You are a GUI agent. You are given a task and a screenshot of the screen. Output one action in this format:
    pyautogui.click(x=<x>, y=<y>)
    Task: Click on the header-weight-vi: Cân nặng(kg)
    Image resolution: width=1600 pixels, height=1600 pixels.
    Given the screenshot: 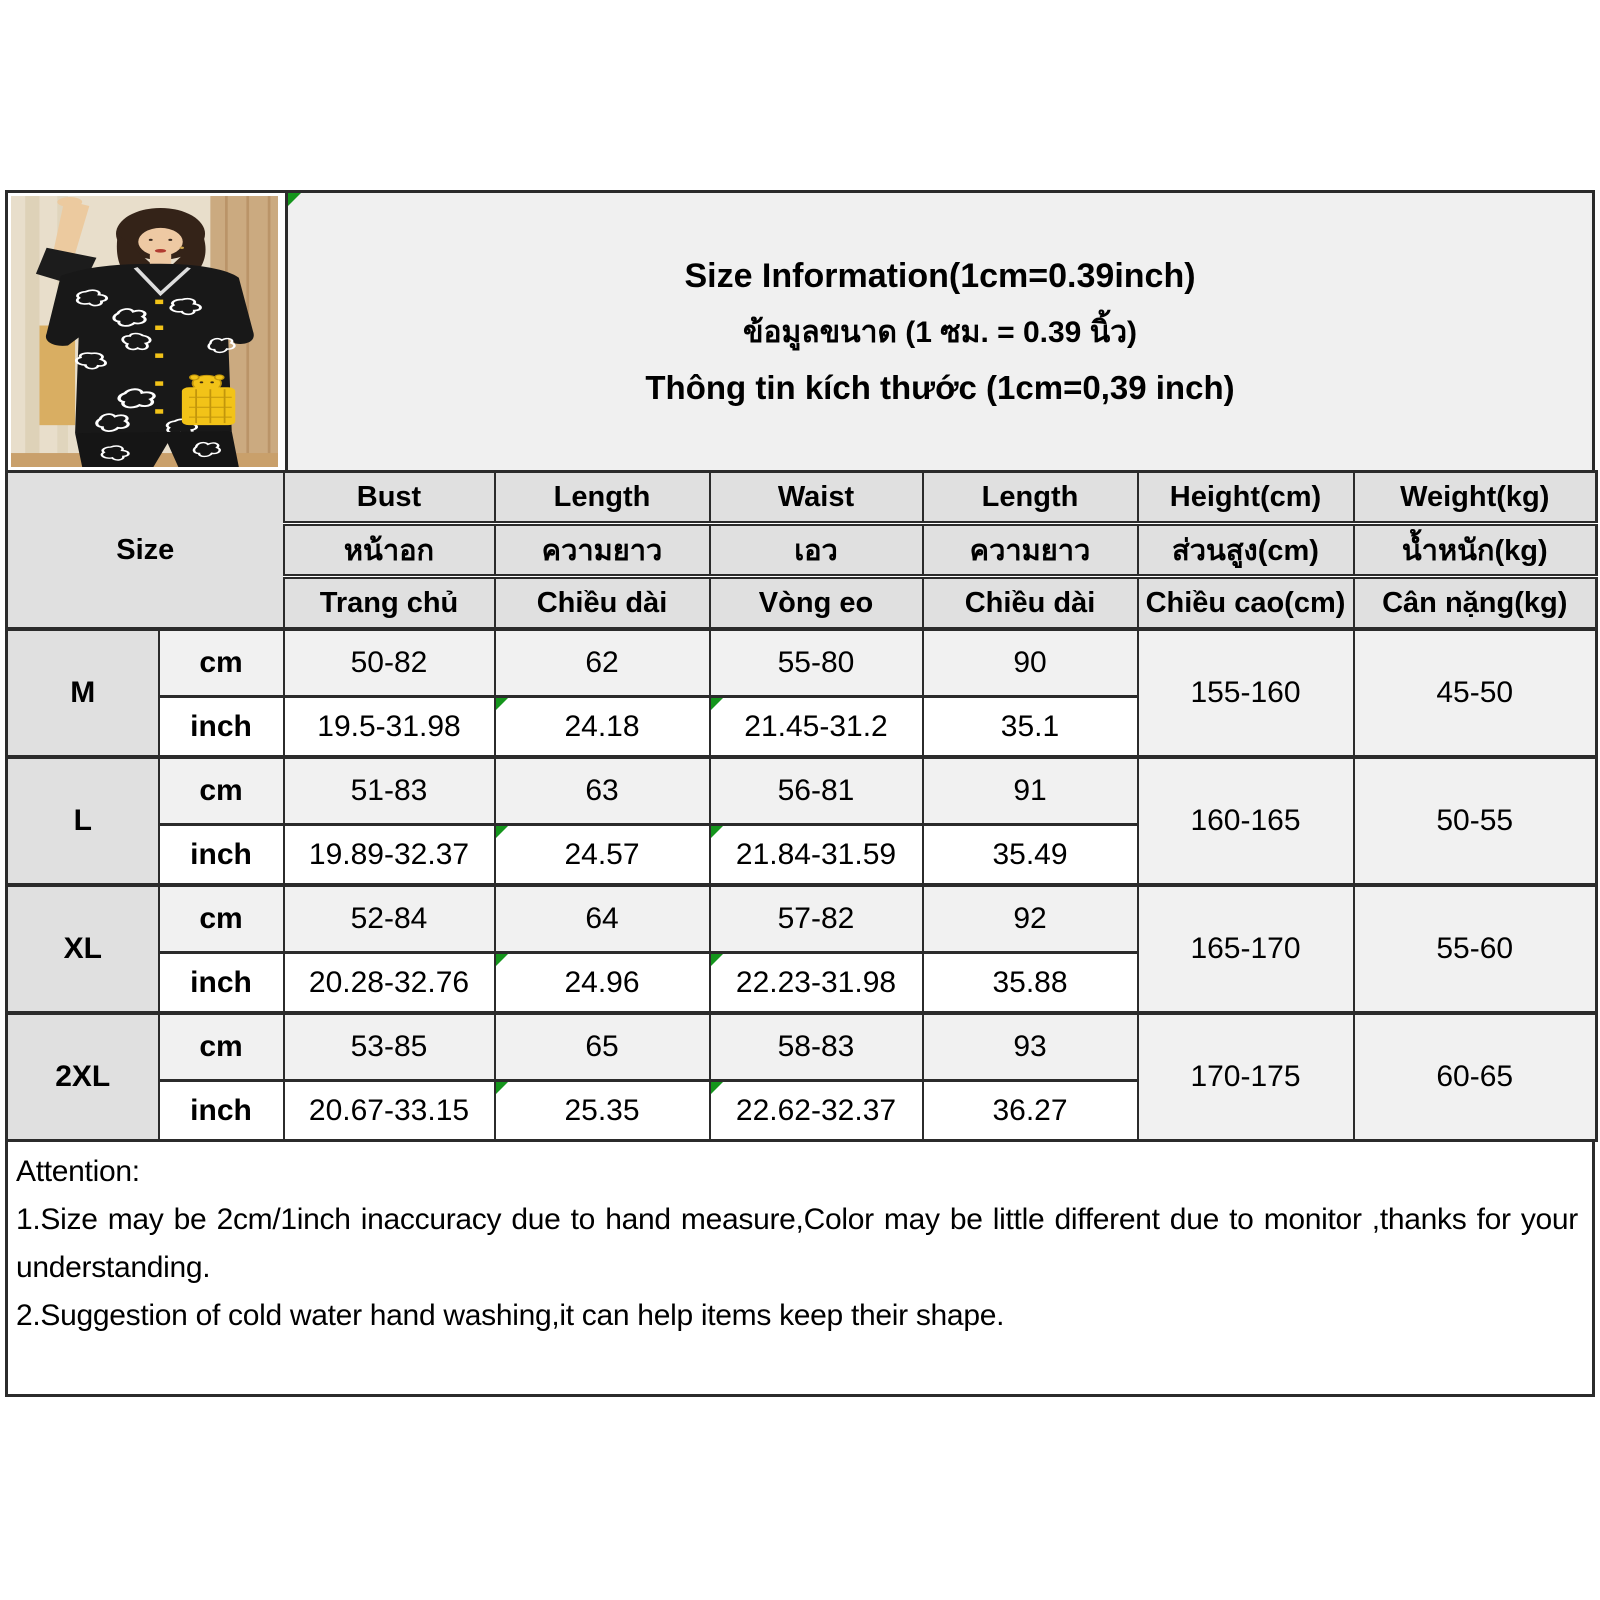 What is the action you would take?
    pyautogui.click(x=1475, y=602)
    